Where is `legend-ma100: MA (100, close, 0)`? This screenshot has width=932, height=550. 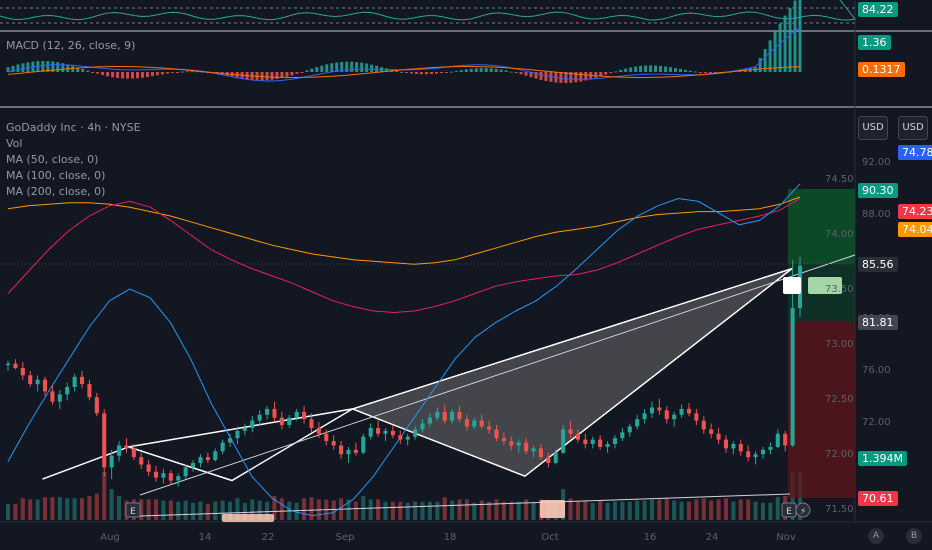
legend-ma100: MA (100, close, 0) is located at coordinates (56, 175).